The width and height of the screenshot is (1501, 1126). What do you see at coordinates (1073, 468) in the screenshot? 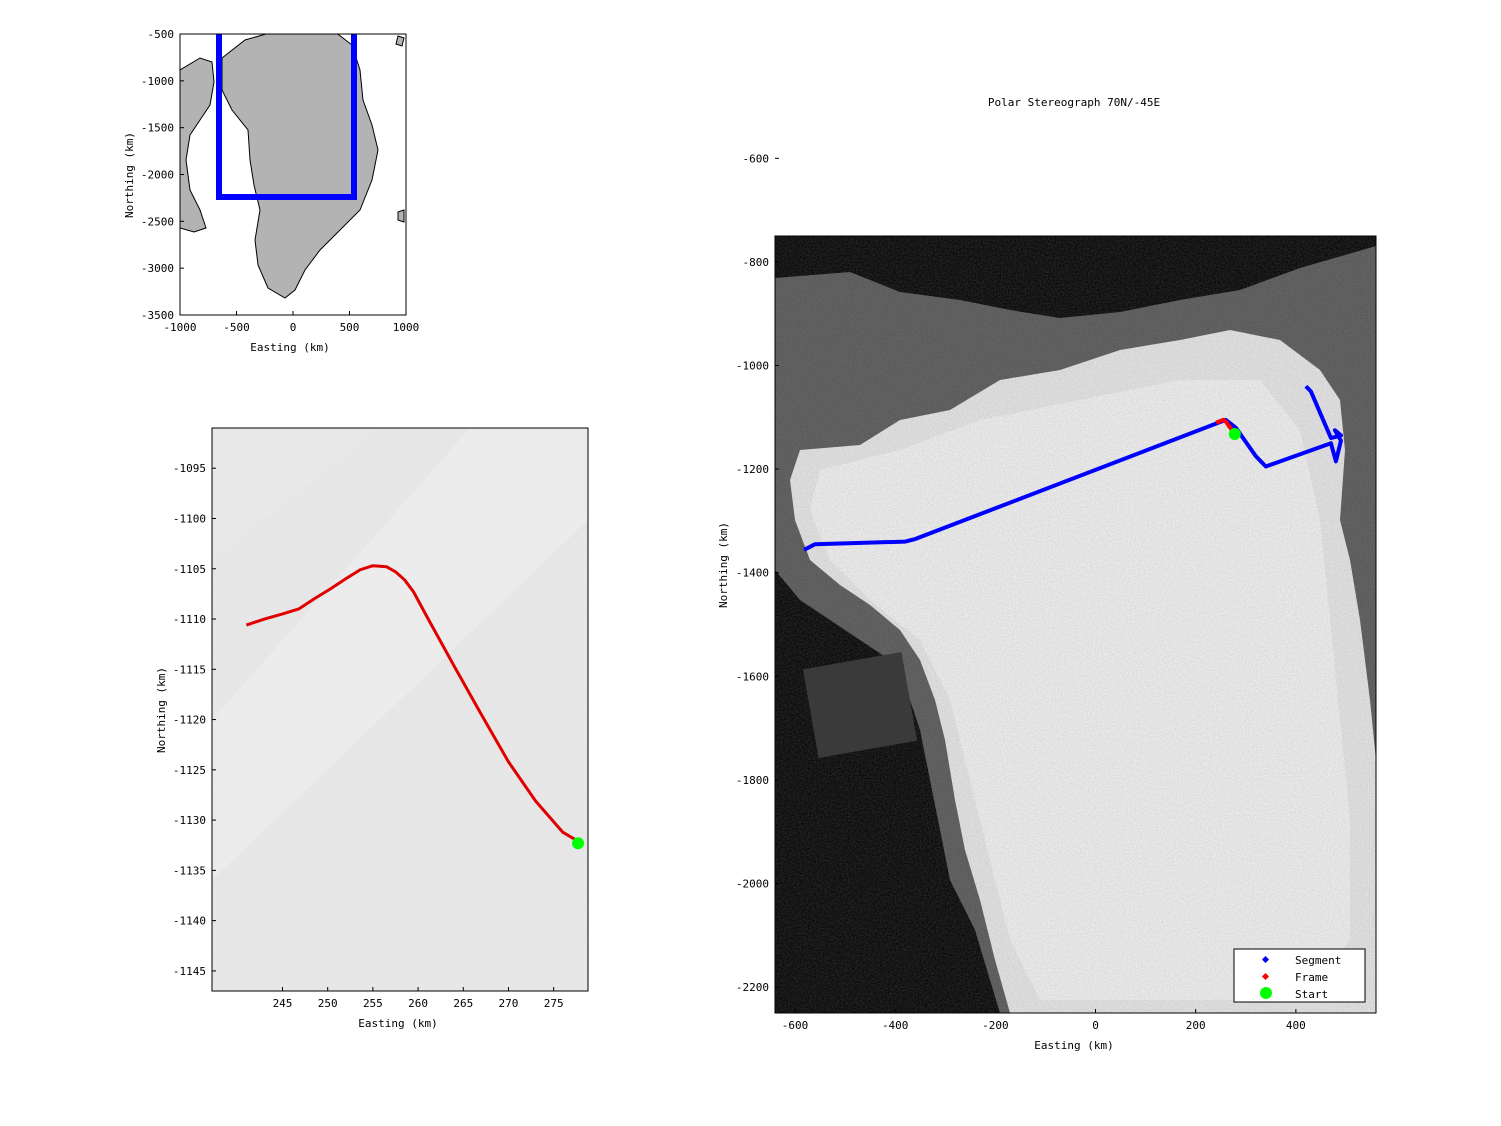
I see `main-segment-track` at bounding box center [1073, 468].